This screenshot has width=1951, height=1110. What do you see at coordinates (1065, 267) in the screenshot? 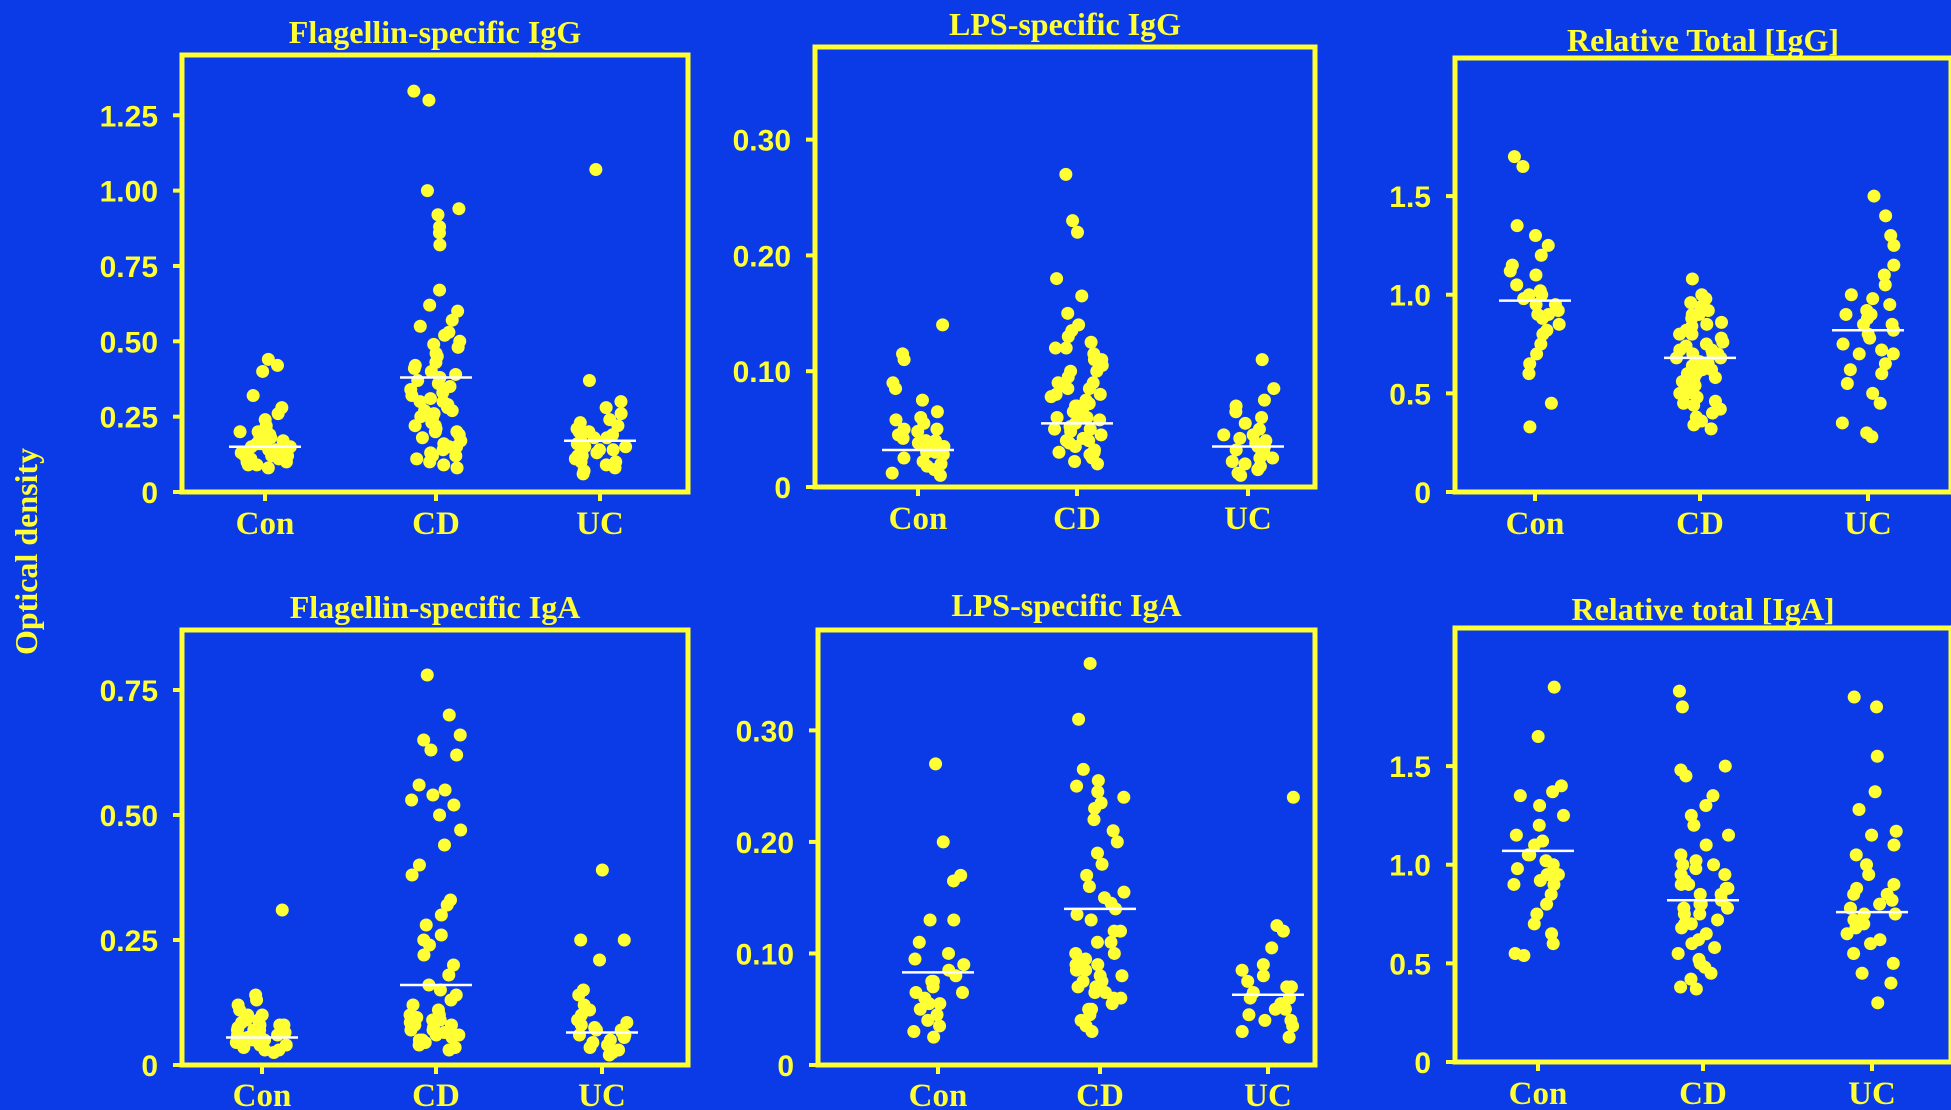
I see `plot-frame` at bounding box center [1065, 267].